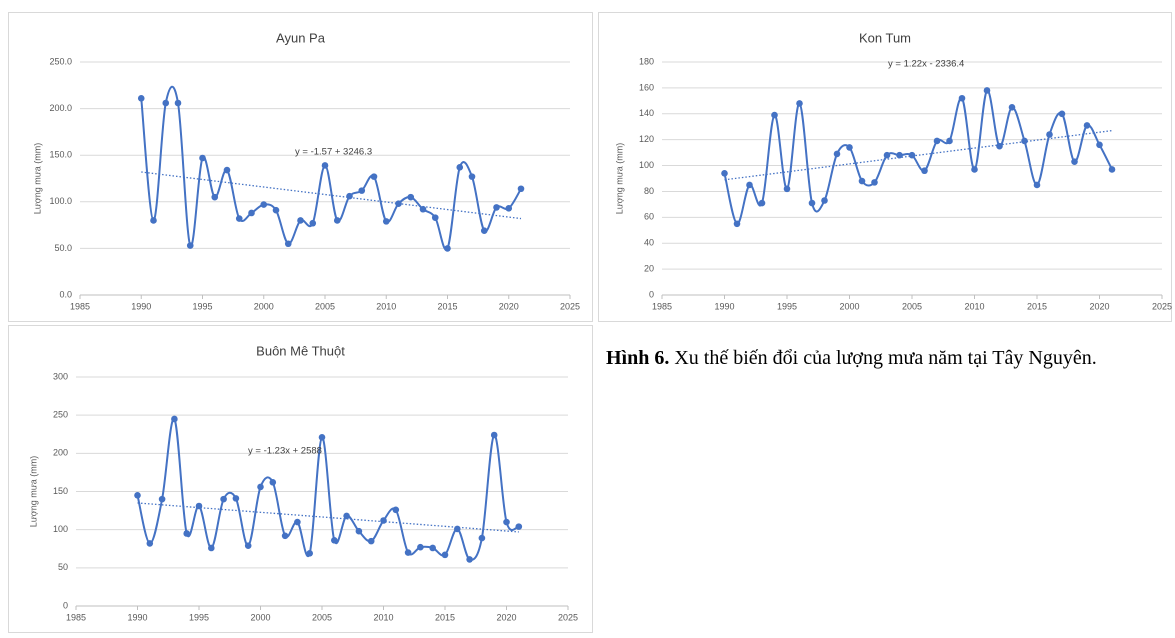 This screenshot has height=638, width=1175. I want to click on y-tick-label: 50.0, so click(63, 248).